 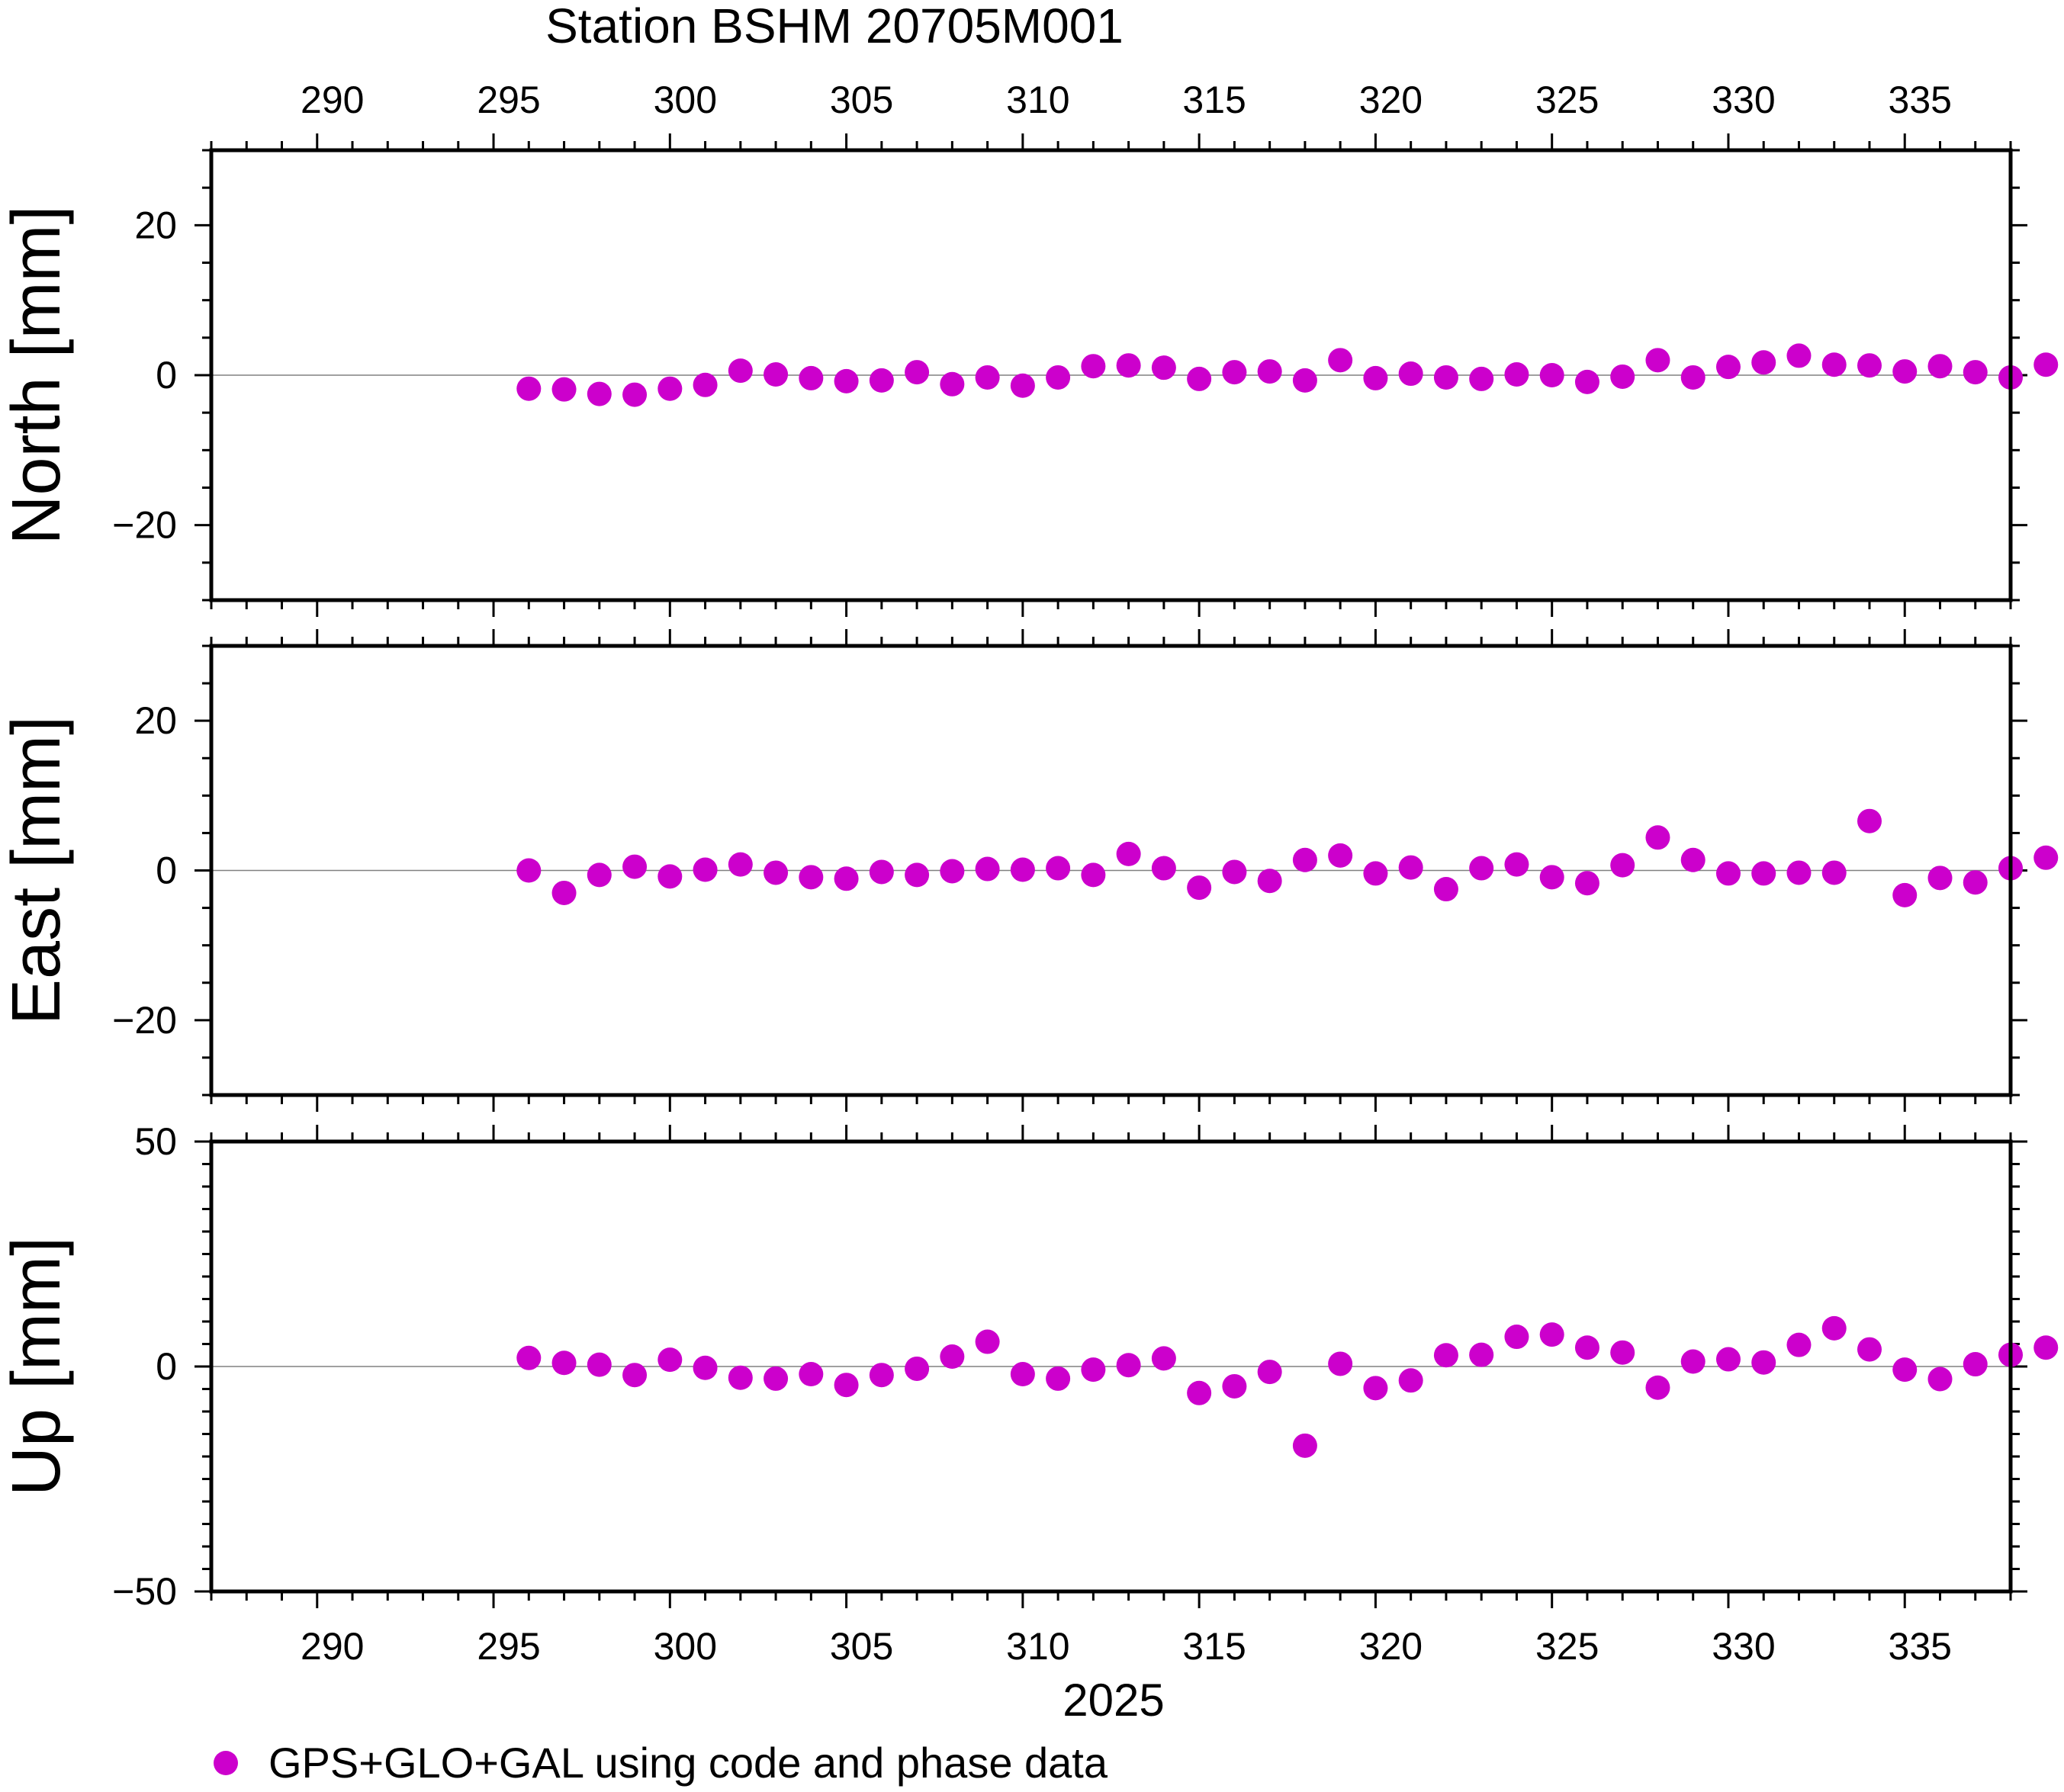 I want to click on x-tick-label-top: 335, so click(x=1920, y=100).